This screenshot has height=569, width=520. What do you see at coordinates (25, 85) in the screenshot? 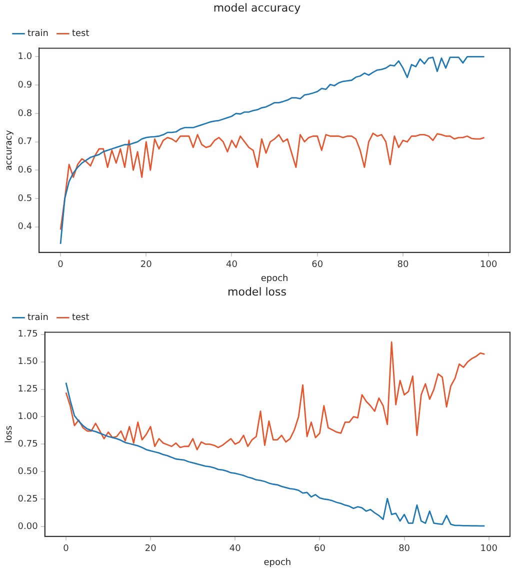
I see `y-tick-label: 0.9` at bounding box center [25, 85].